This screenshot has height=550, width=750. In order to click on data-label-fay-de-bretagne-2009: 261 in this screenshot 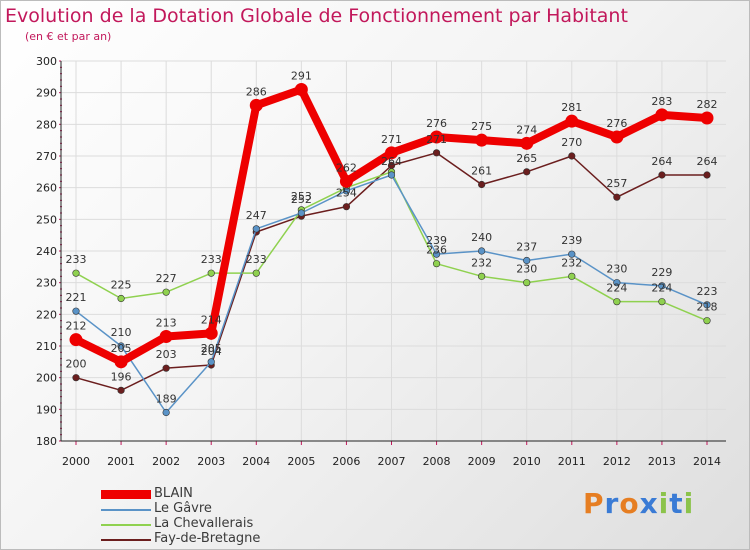, I will do `click(481, 171)`.